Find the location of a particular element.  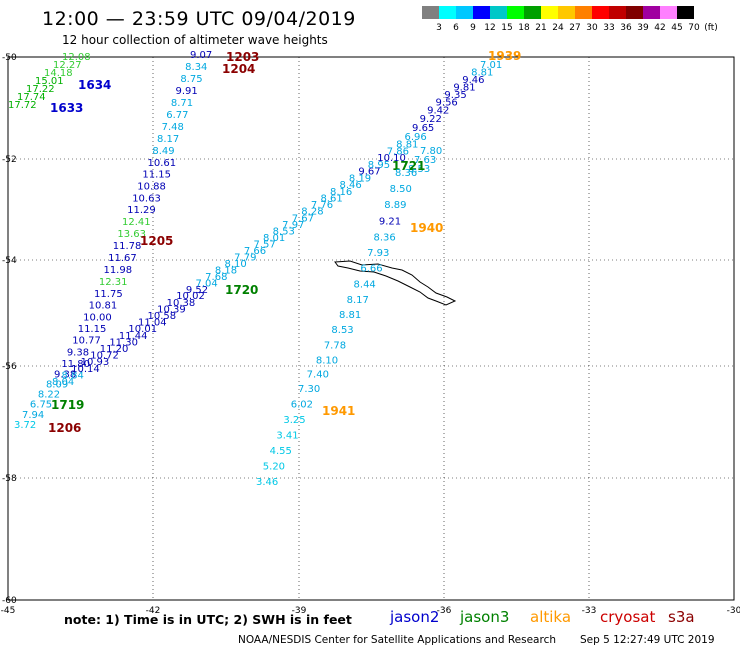

latitude-tick-label: -60 is located at coordinates (9, 601).